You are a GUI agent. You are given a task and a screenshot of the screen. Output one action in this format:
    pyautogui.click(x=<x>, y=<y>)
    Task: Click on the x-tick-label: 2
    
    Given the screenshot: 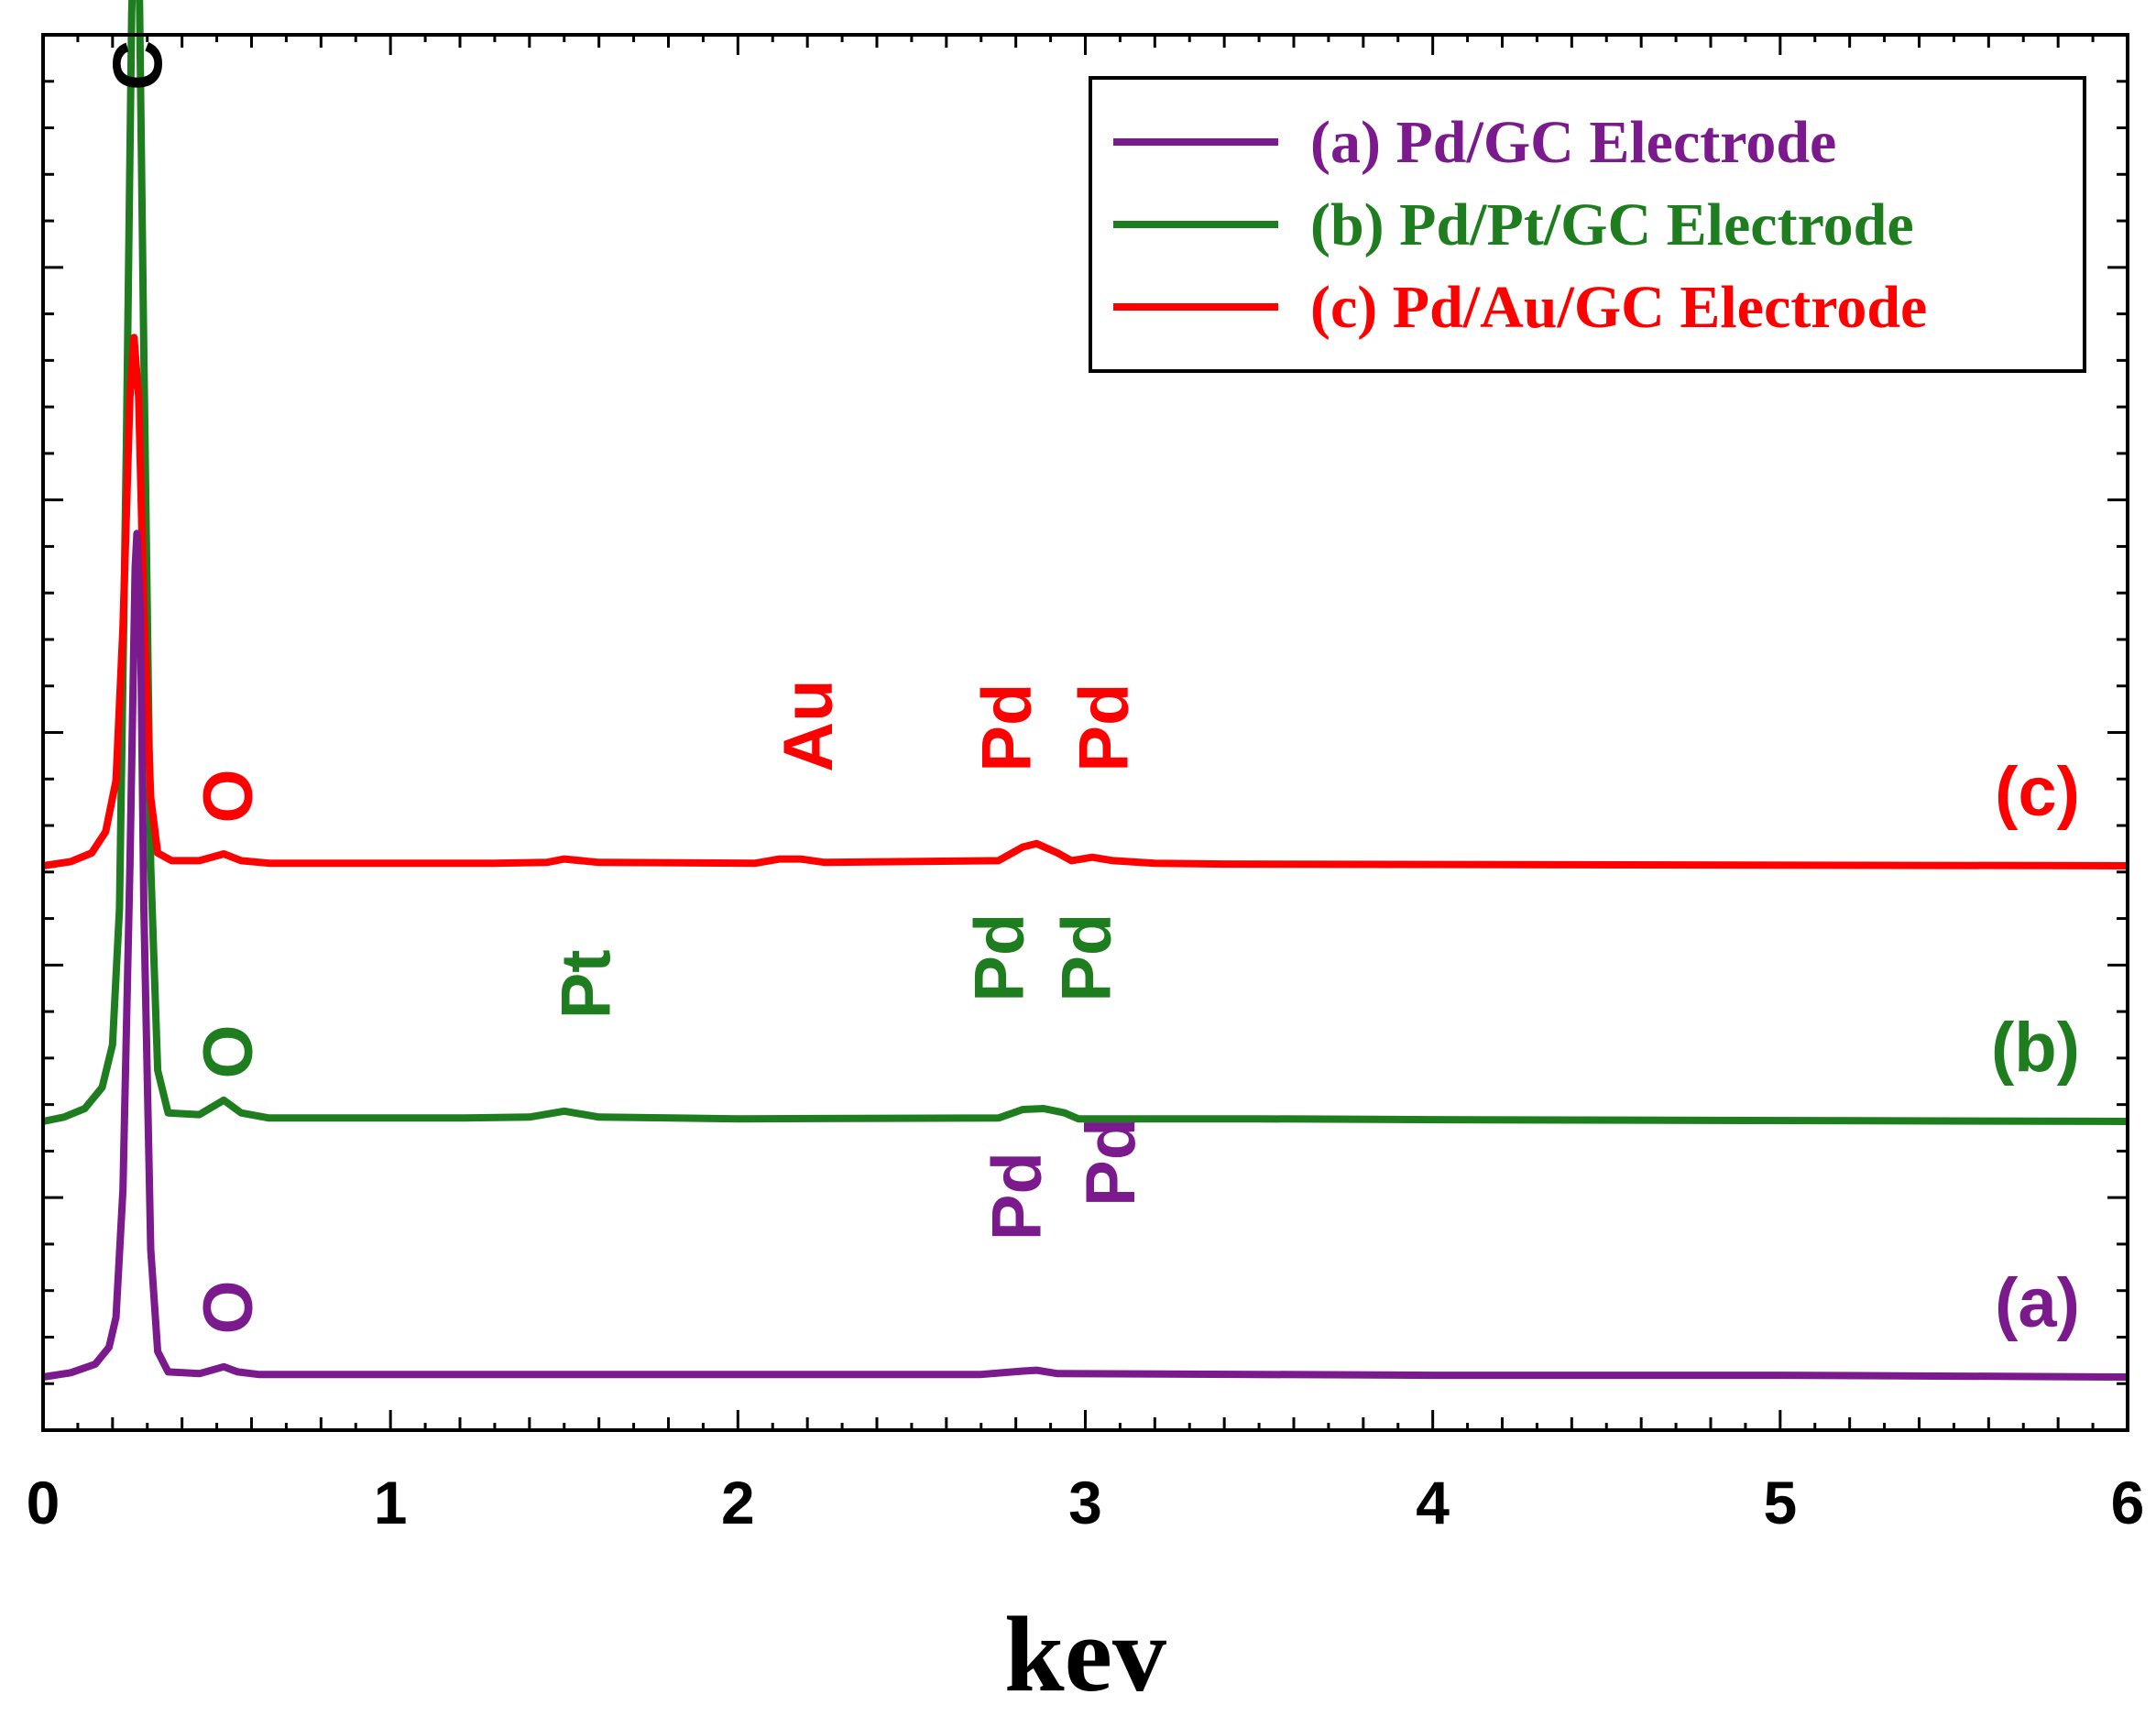 What is the action you would take?
    pyautogui.click(x=738, y=1502)
    